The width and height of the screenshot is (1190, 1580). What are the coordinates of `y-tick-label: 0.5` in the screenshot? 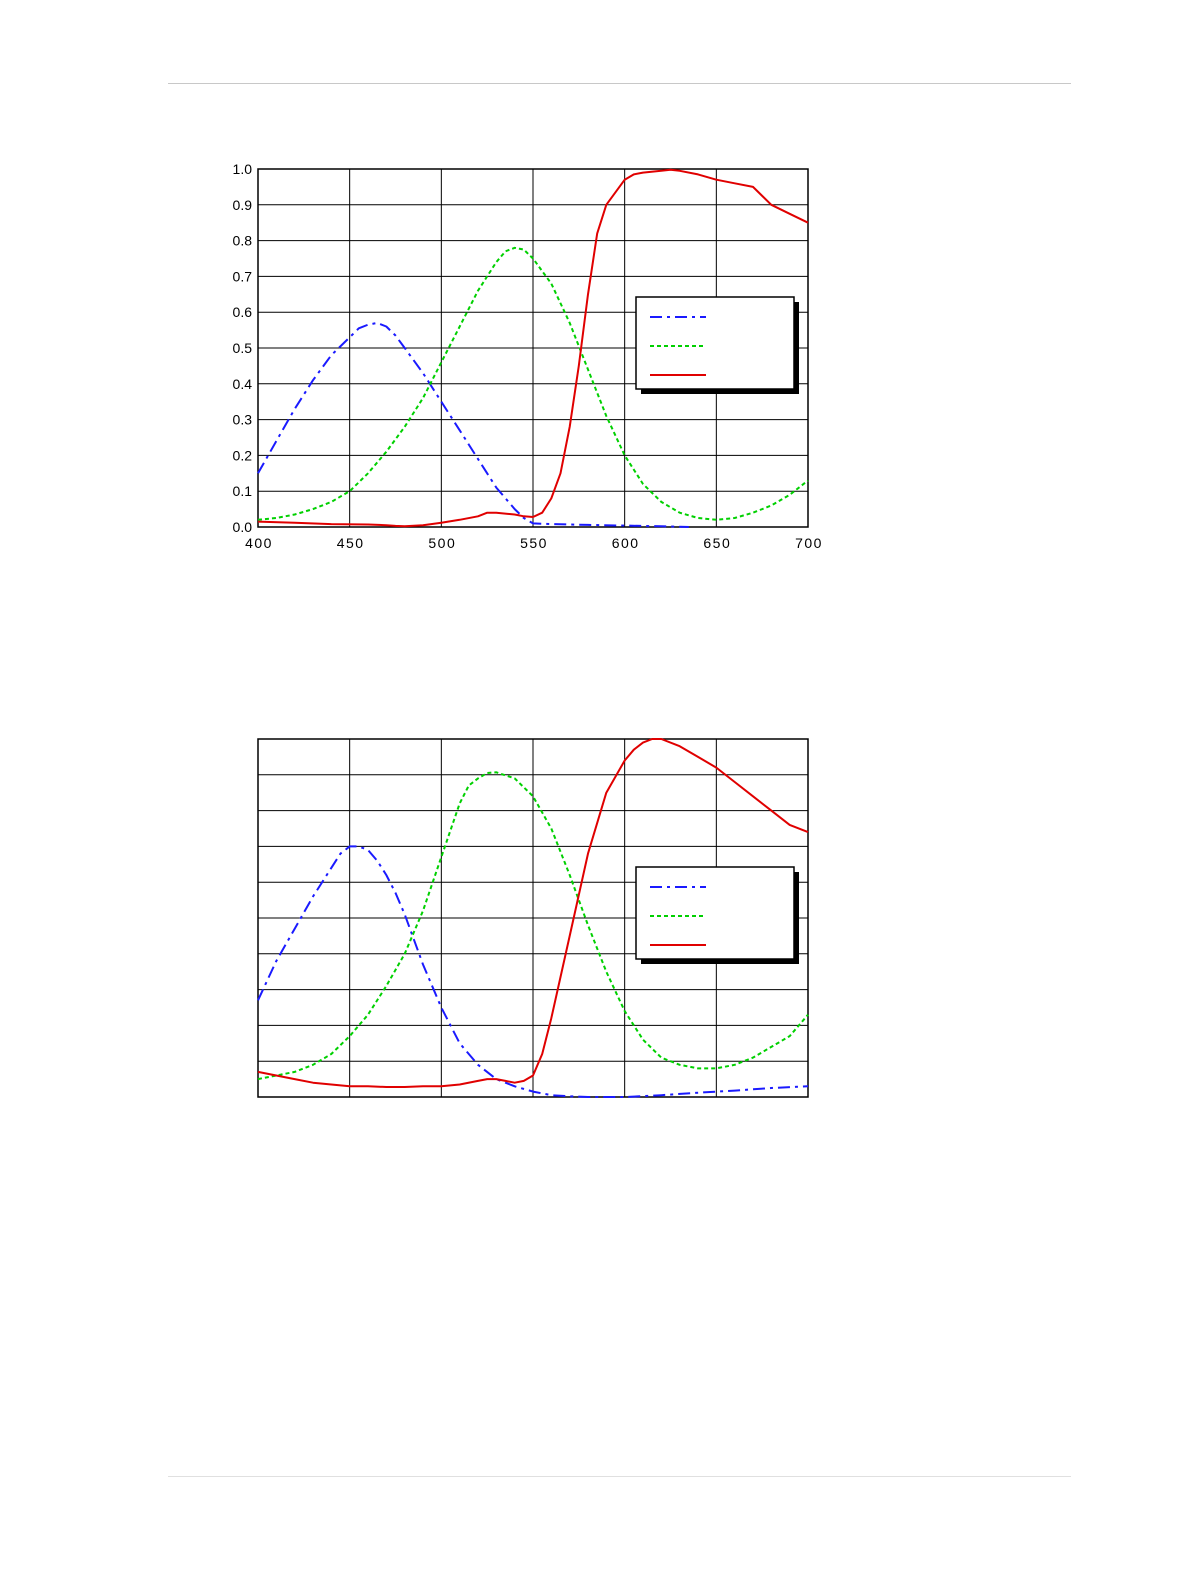 It's located at (243, 348).